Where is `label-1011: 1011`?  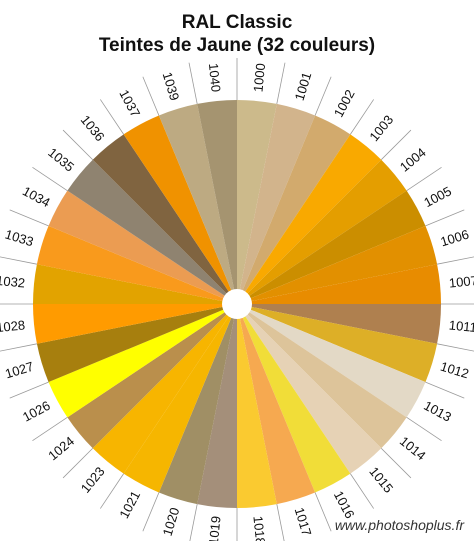 label-1011: 1011 is located at coordinates (461, 326).